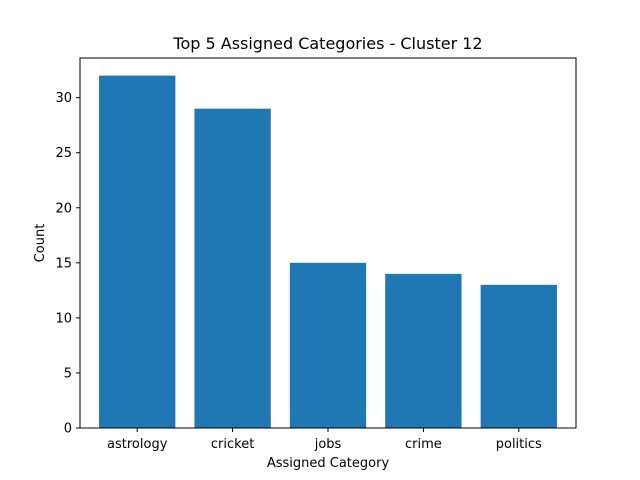 This screenshot has width=640, height=480. What do you see at coordinates (423, 444) in the screenshot?
I see `x-tick-label-crime: crime` at bounding box center [423, 444].